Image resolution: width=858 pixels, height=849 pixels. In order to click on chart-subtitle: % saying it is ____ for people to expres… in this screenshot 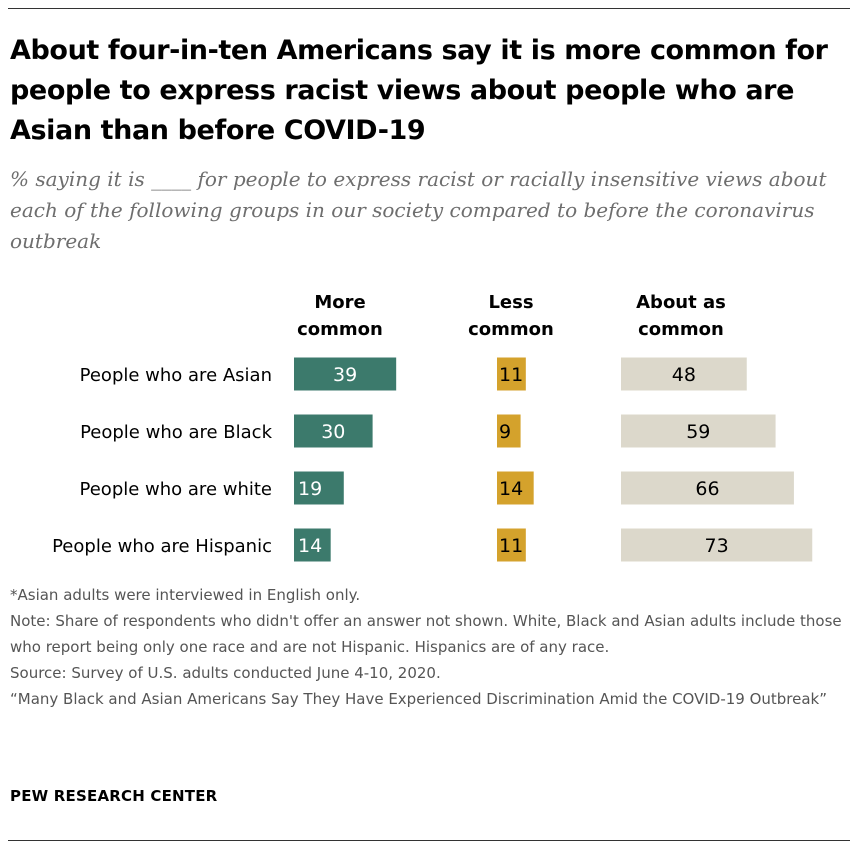, I will do `click(418, 210)`.